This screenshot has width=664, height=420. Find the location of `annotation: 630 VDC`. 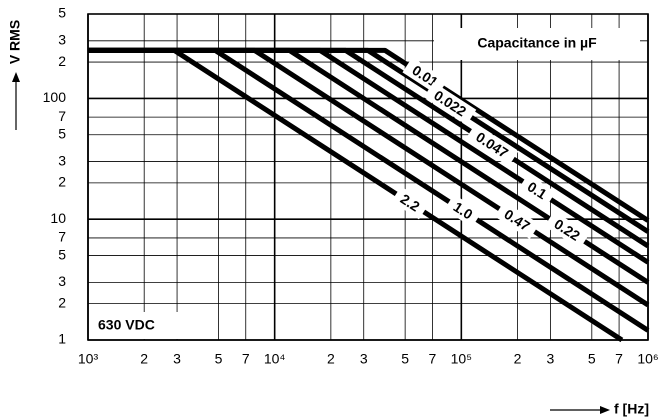

annotation: 630 VDC is located at coordinates (126, 325).